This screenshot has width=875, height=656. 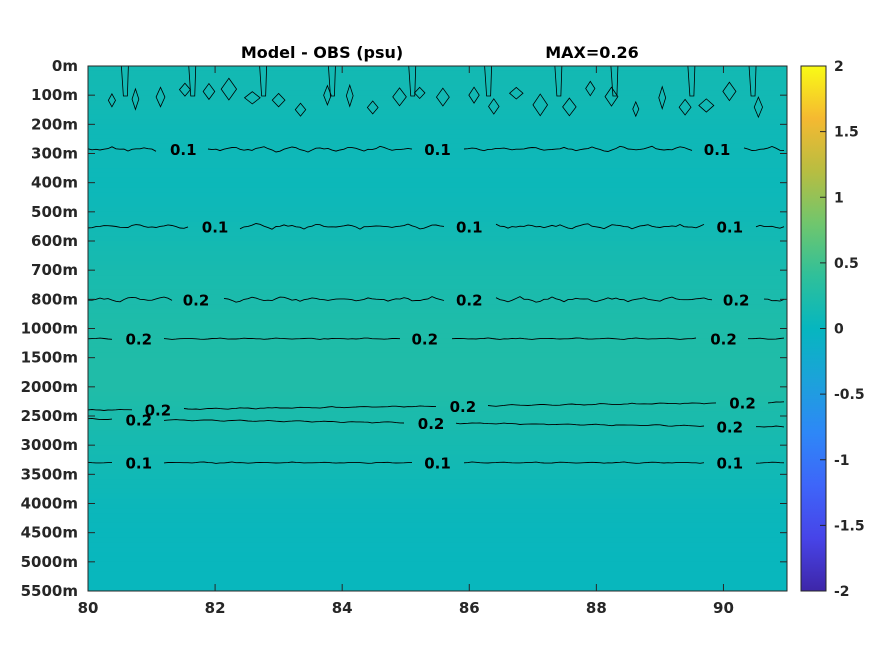 What do you see at coordinates (54, 241) in the screenshot?
I see `y-tick-label: 600m` at bounding box center [54, 241].